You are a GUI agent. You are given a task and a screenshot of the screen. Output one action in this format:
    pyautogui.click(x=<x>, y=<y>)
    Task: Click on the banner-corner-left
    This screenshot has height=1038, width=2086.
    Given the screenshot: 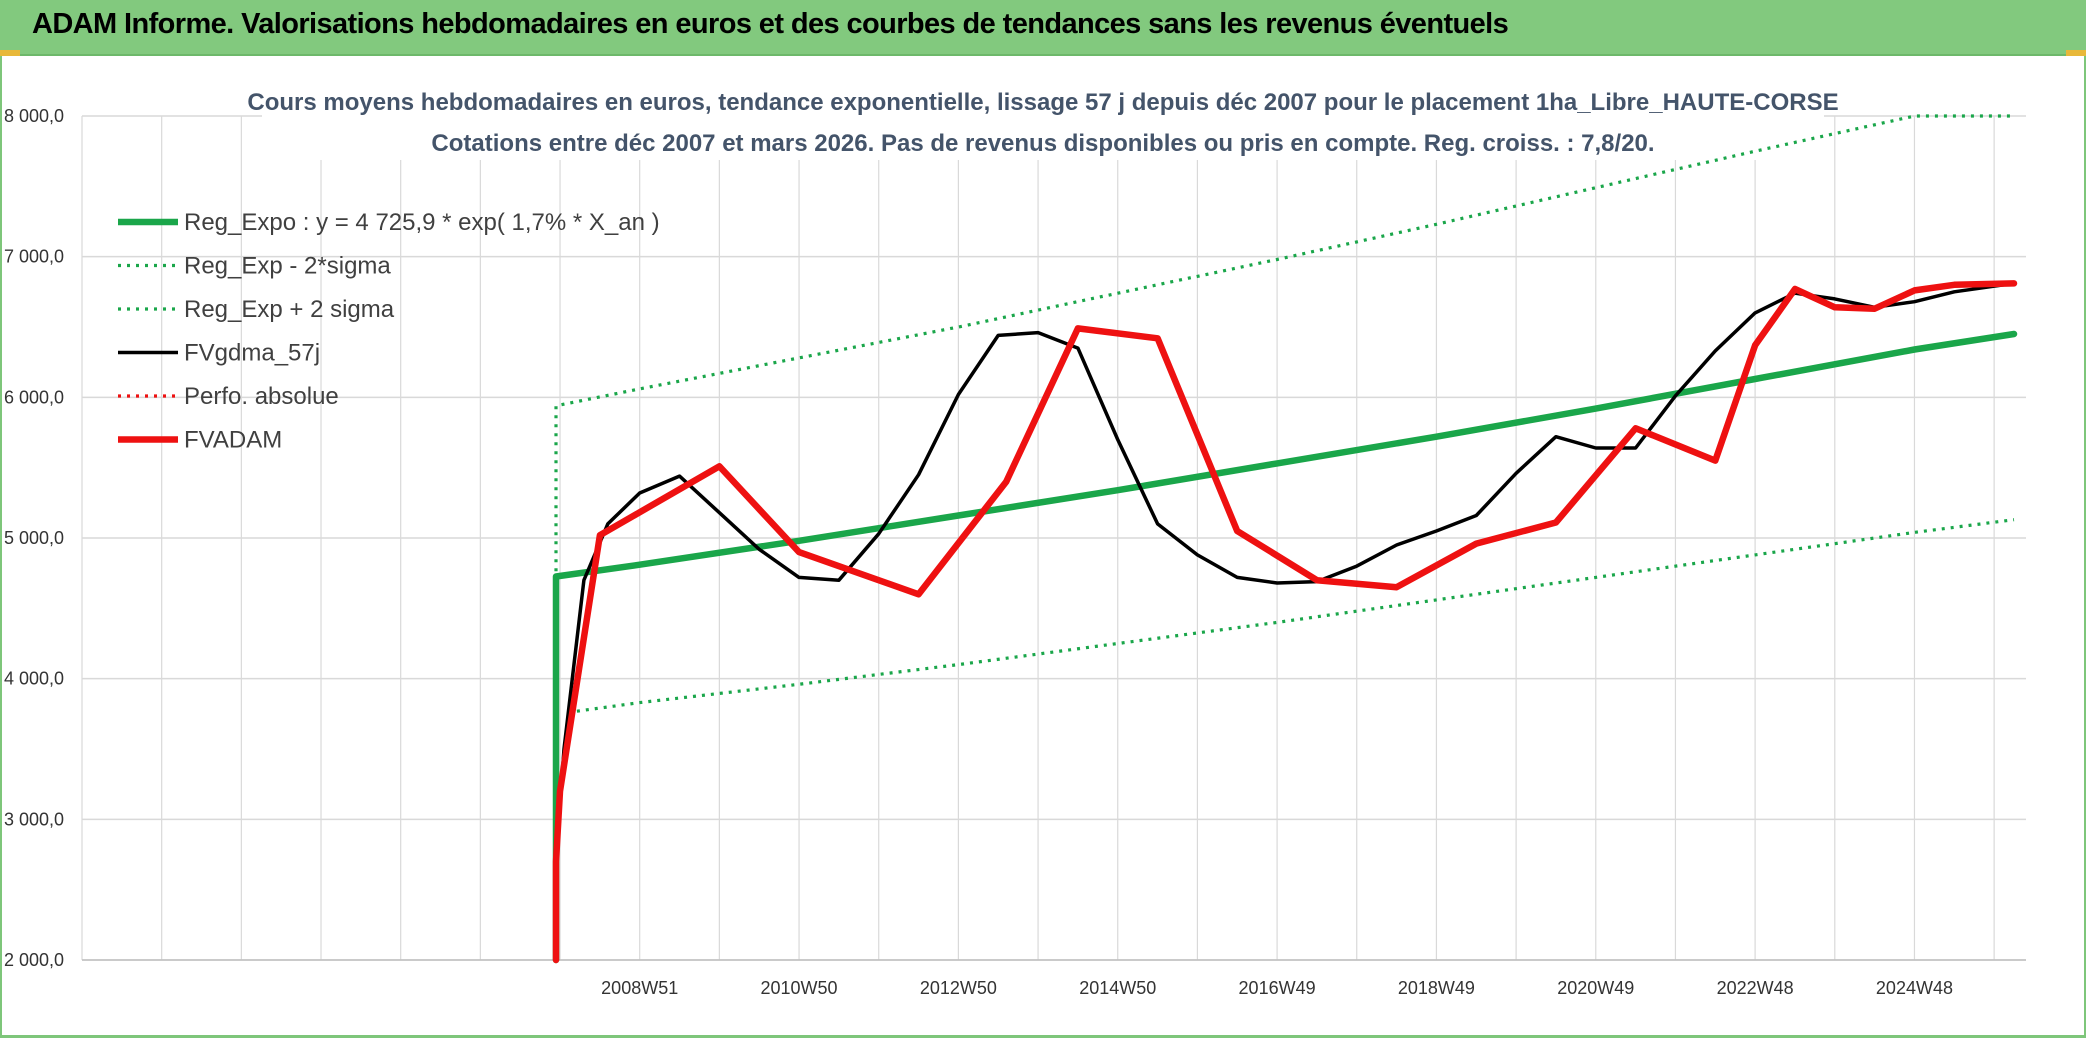 What is the action you would take?
    pyautogui.click(x=10, y=53)
    